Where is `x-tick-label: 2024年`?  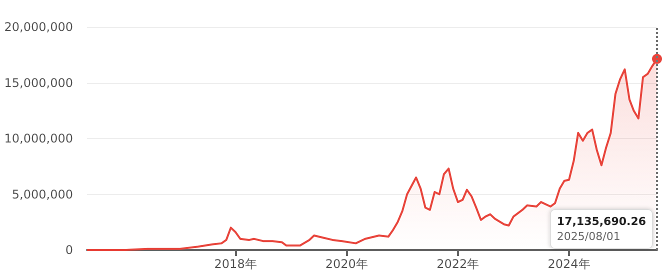
x-tick-label: 2024年 is located at coordinates (569, 264).